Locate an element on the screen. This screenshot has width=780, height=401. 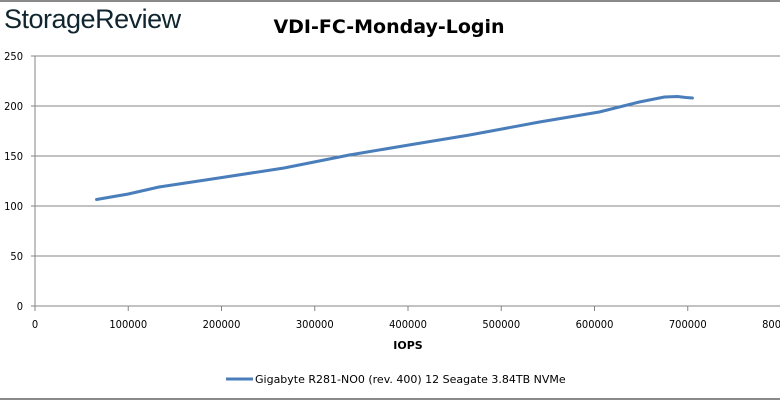
x-tick-label: 800000 is located at coordinates (771, 324).